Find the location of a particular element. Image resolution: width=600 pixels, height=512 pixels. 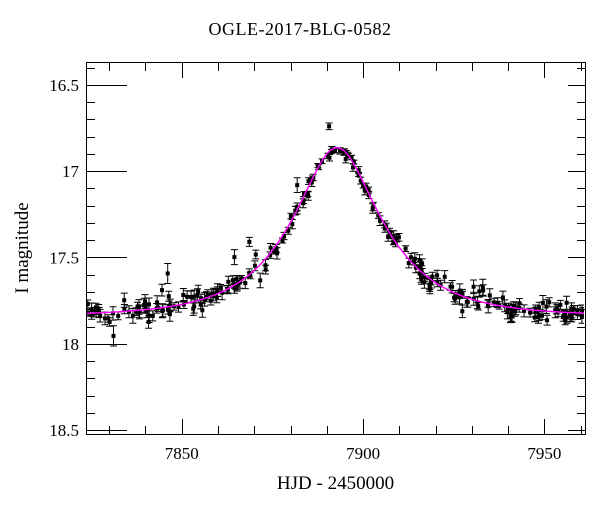

x-tick-labels: 7850 7900 7950 is located at coordinates (363, 453).